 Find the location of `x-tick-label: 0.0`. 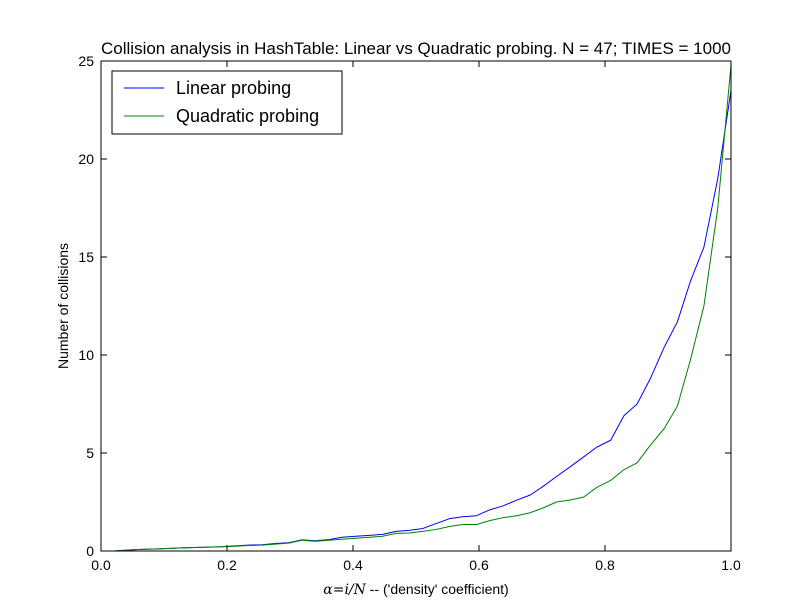

x-tick-label: 0.0 is located at coordinates (101, 565).